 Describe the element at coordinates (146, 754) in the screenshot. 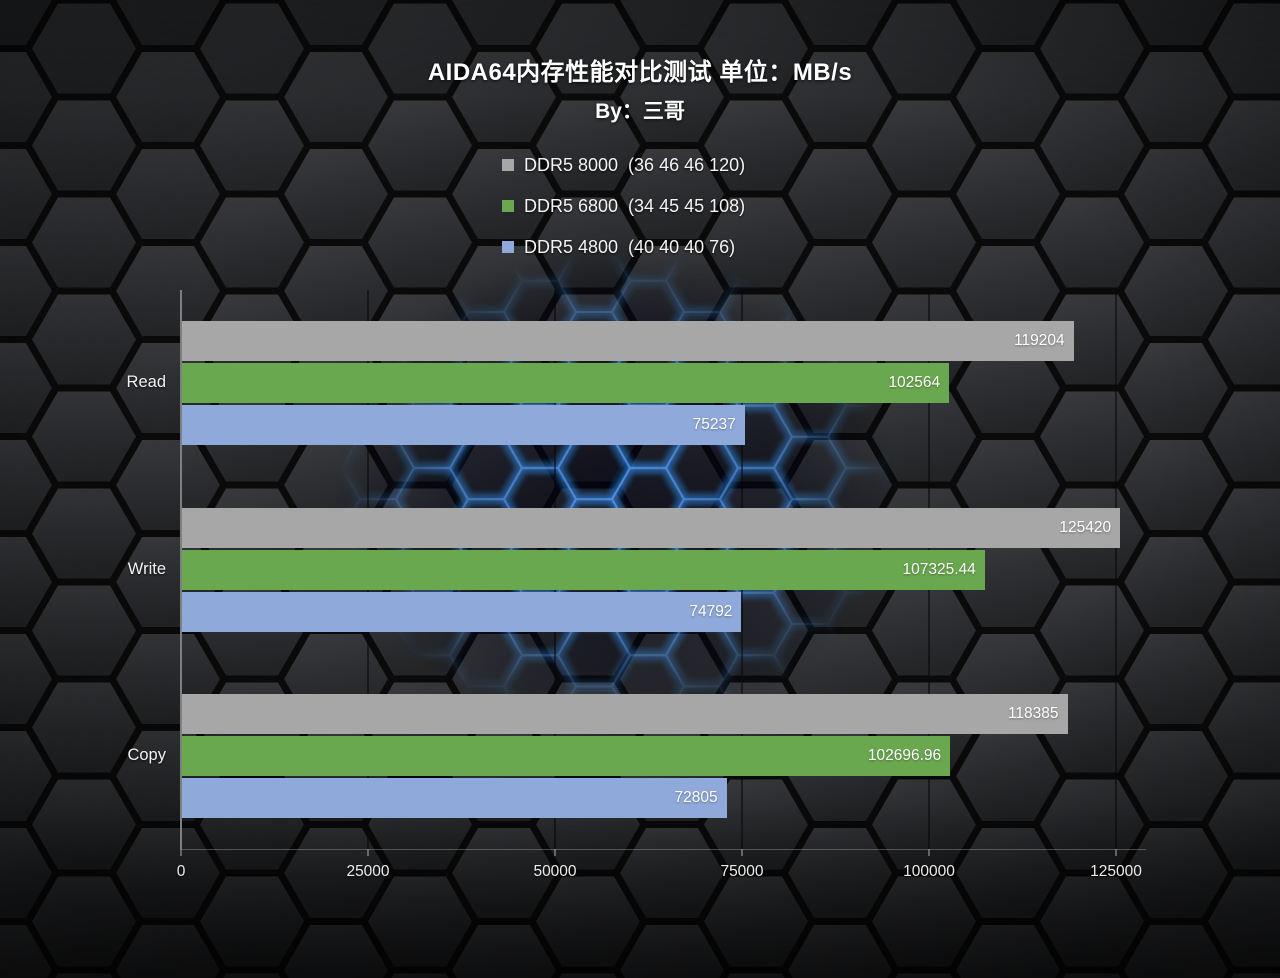

I see `category-label-copy: Copy` at that location.